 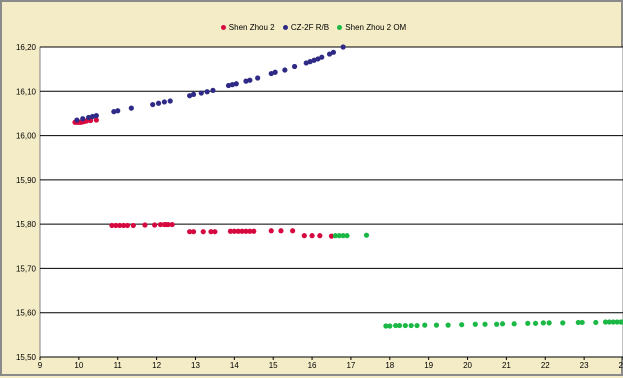 I want to click on x-tick-label: 10, so click(x=78, y=365).